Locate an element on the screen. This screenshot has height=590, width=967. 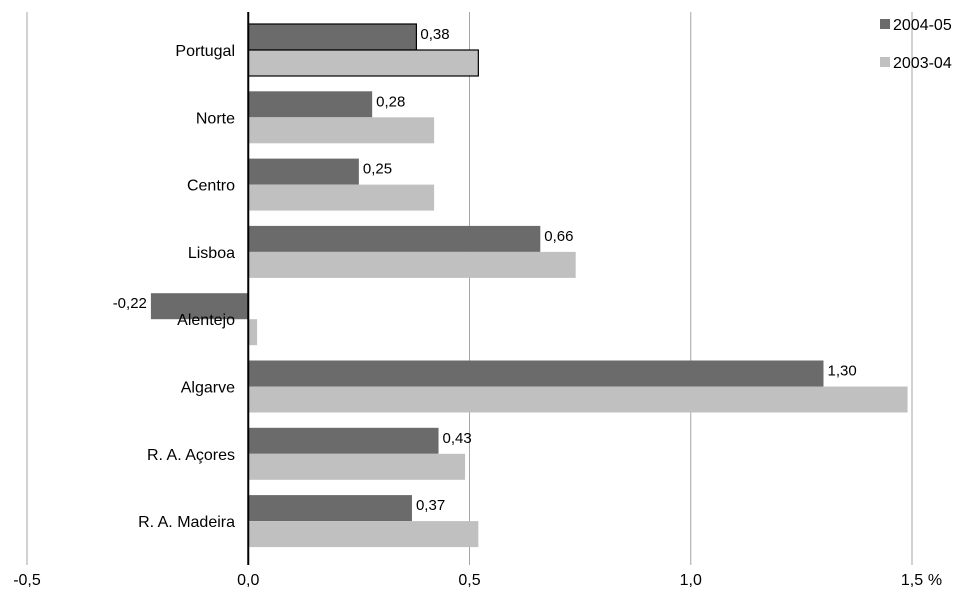
x-tick-labels: -0,5 0,0 0,5 1,0 1,5% is located at coordinates (477, 580).